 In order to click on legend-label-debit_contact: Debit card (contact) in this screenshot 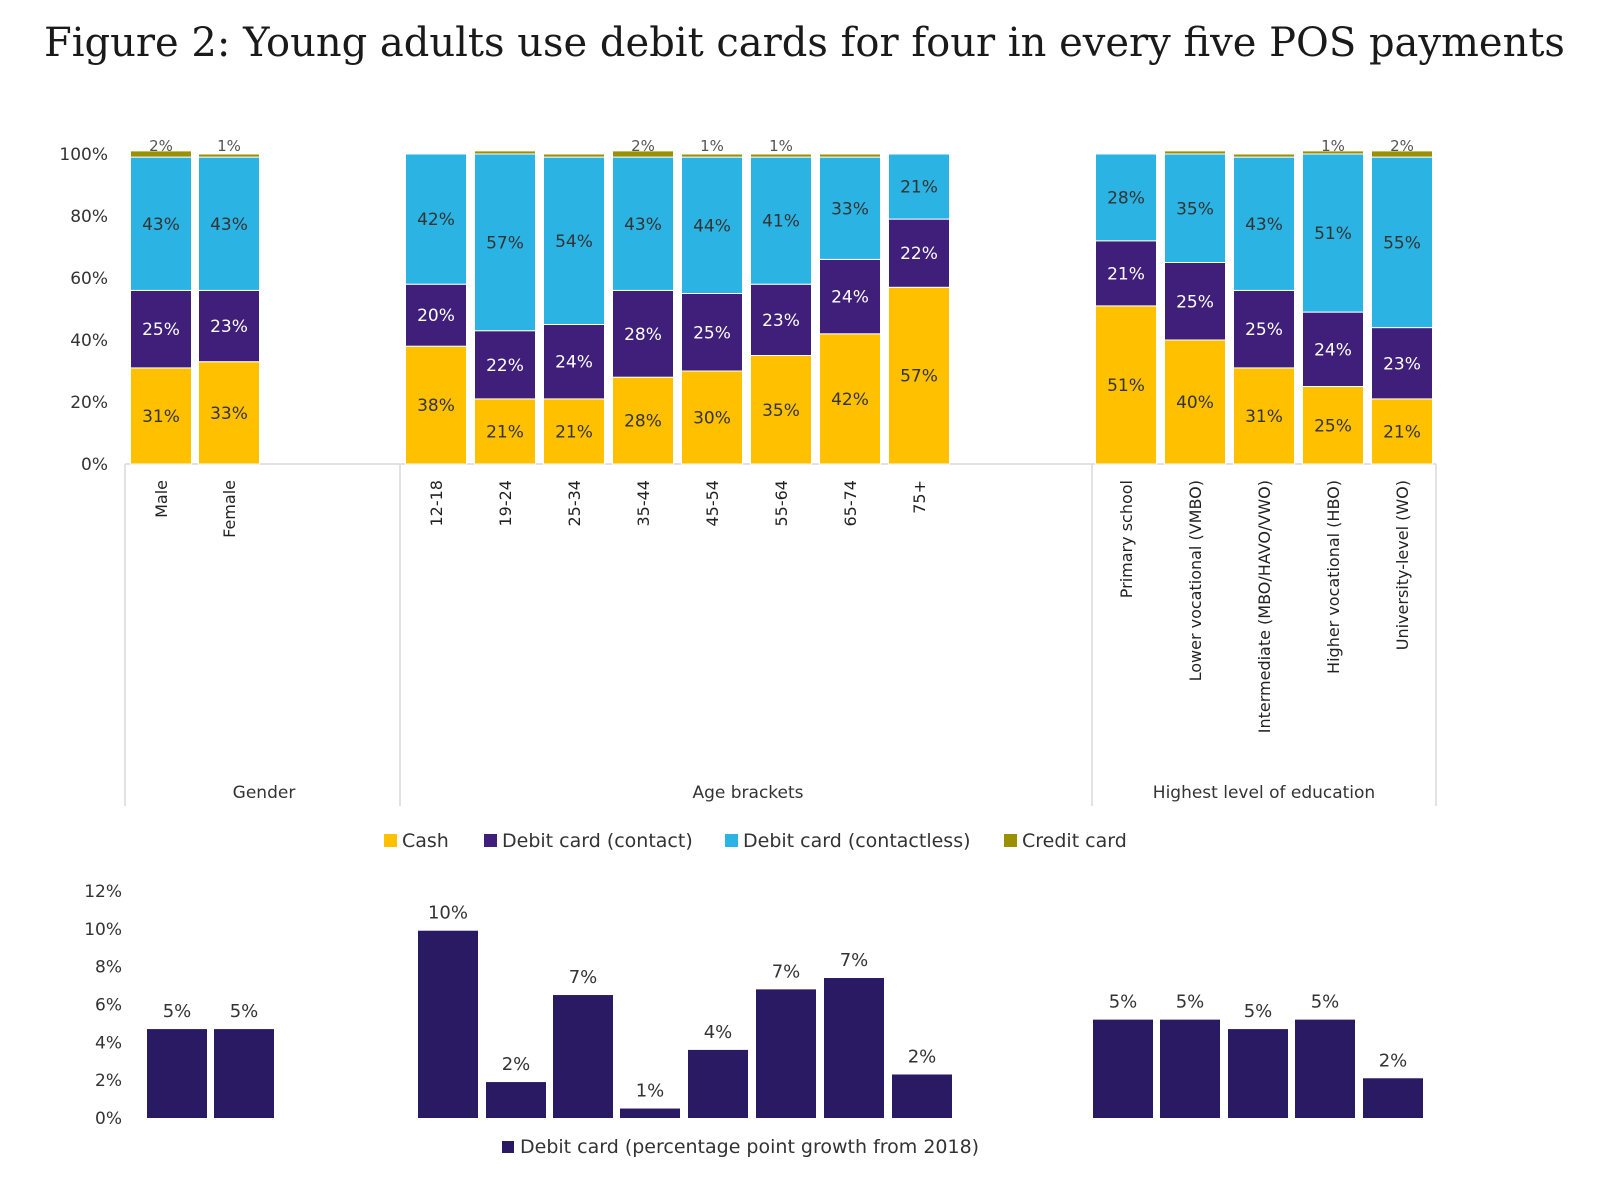, I will do `click(597, 841)`.